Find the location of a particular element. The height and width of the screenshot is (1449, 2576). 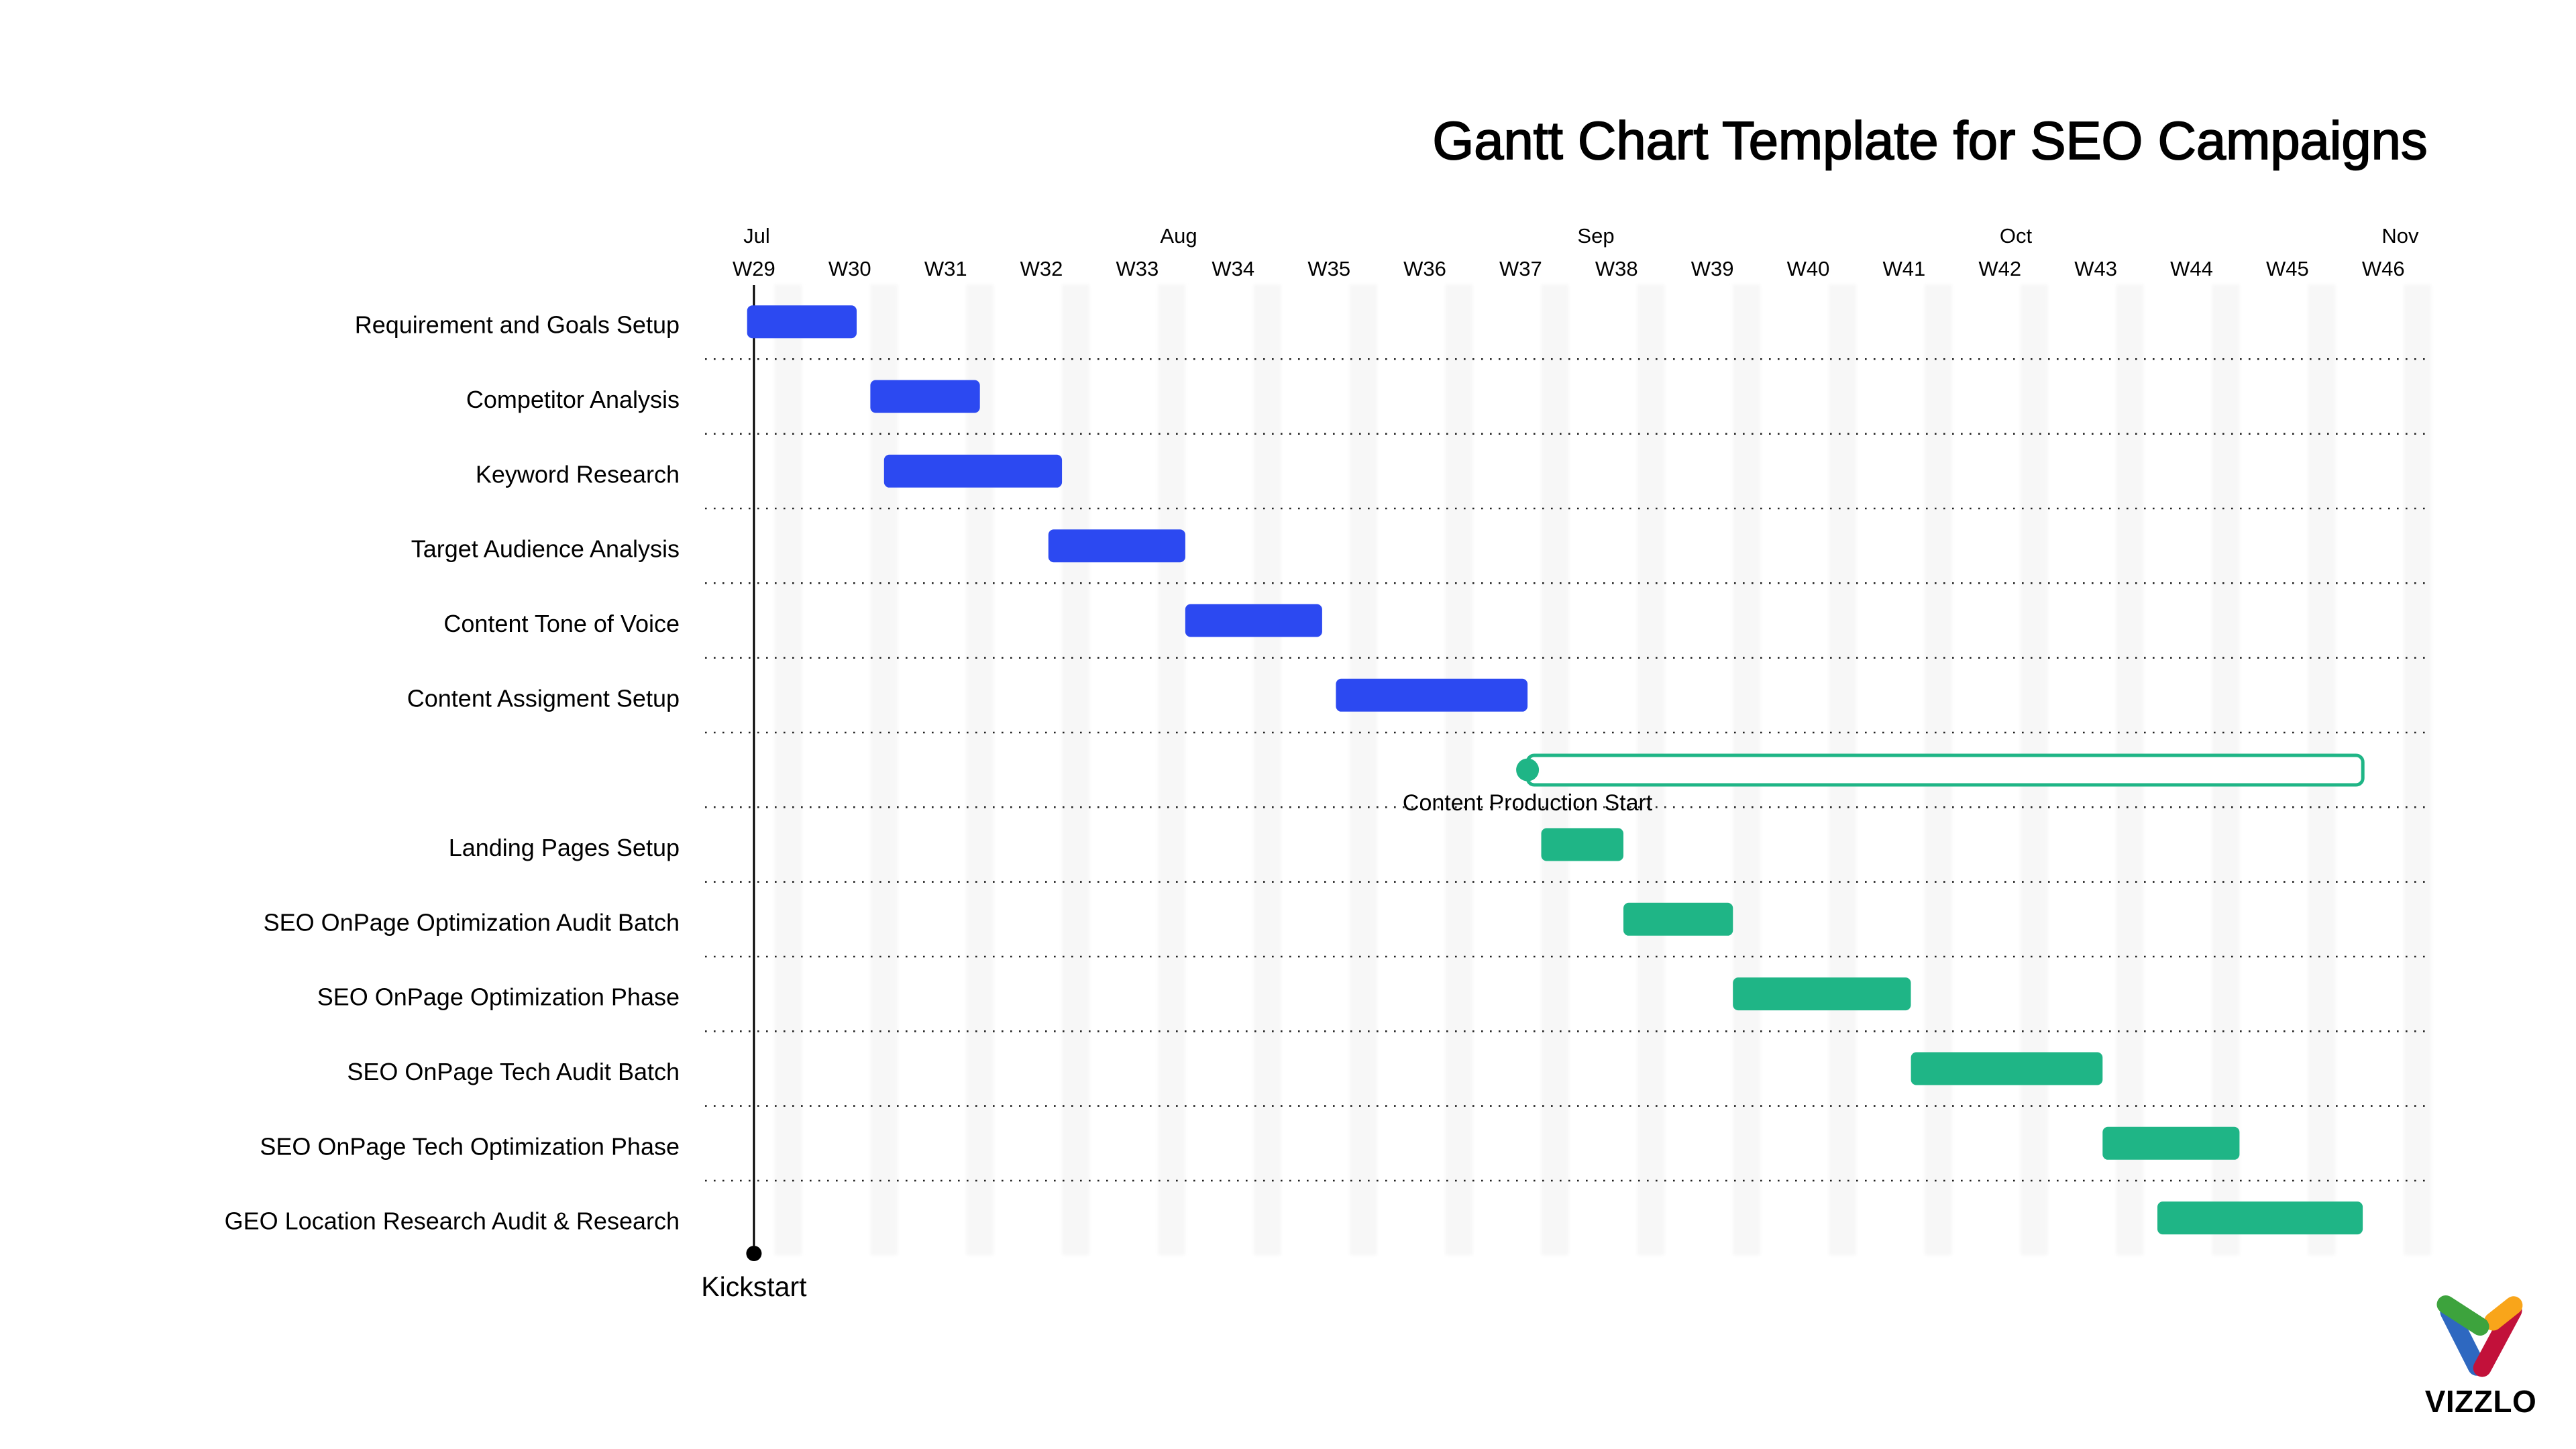

svg-text: W45 is located at coordinates (2287, 268).